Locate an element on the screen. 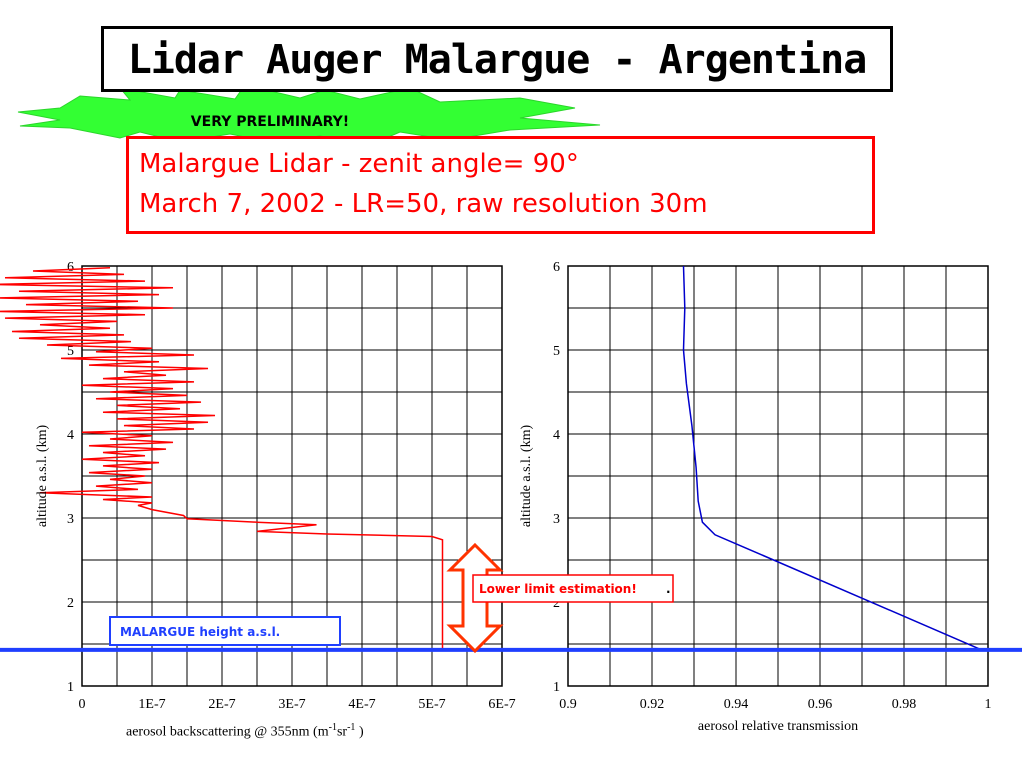 This screenshot has width=1024, height=768. transmission-x-tick-label: 0.92 is located at coordinates (652, 704).